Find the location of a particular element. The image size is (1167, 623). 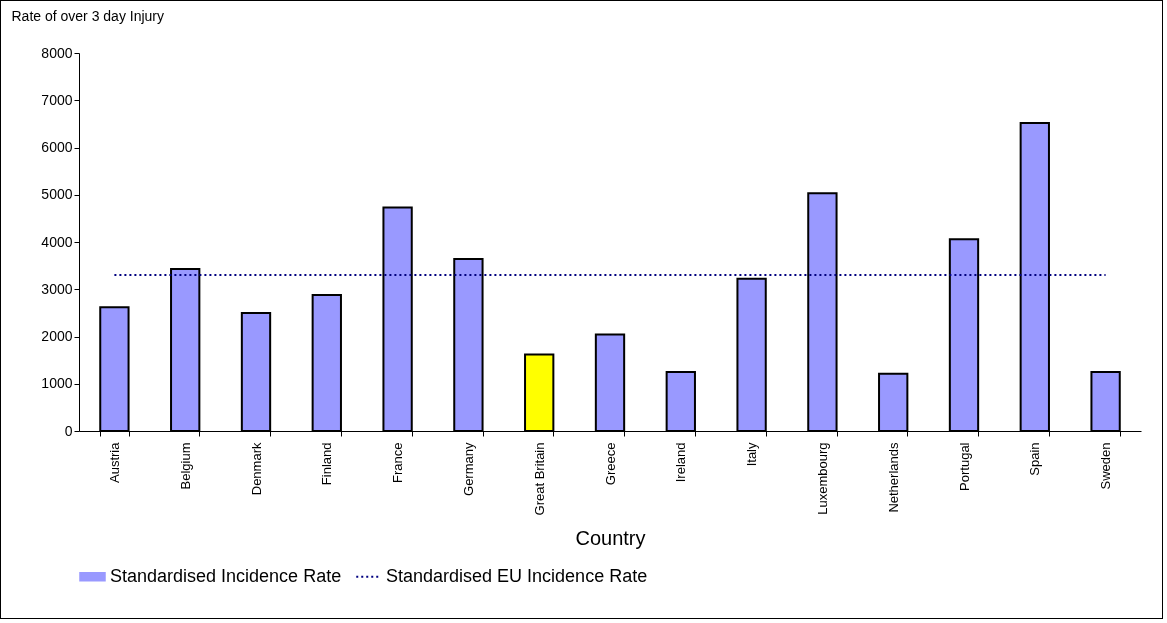

x-tick-label: Greece is located at coordinates (610, 464).